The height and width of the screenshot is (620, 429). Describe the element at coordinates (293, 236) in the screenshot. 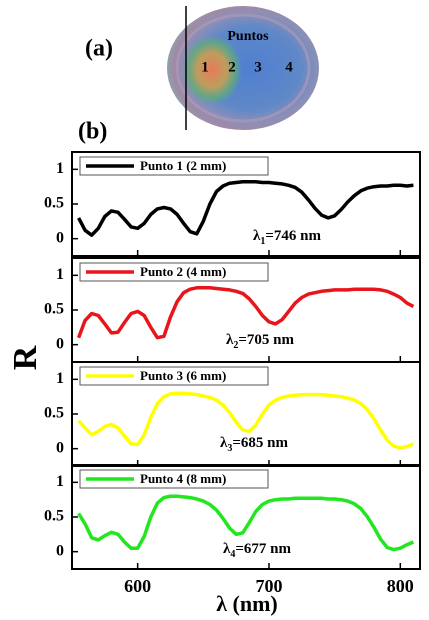

I see `annotation-text: =746 nm` at that location.